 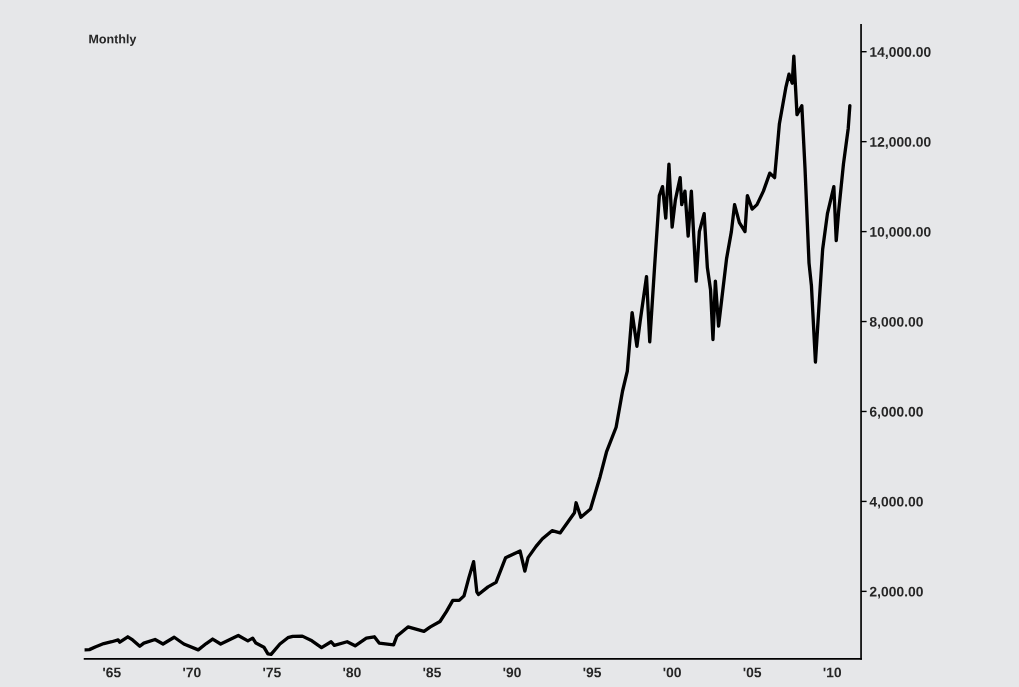 What do you see at coordinates (832, 672) in the screenshot?
I see `x-tick-label: '10` at bounding box center [832, 672].